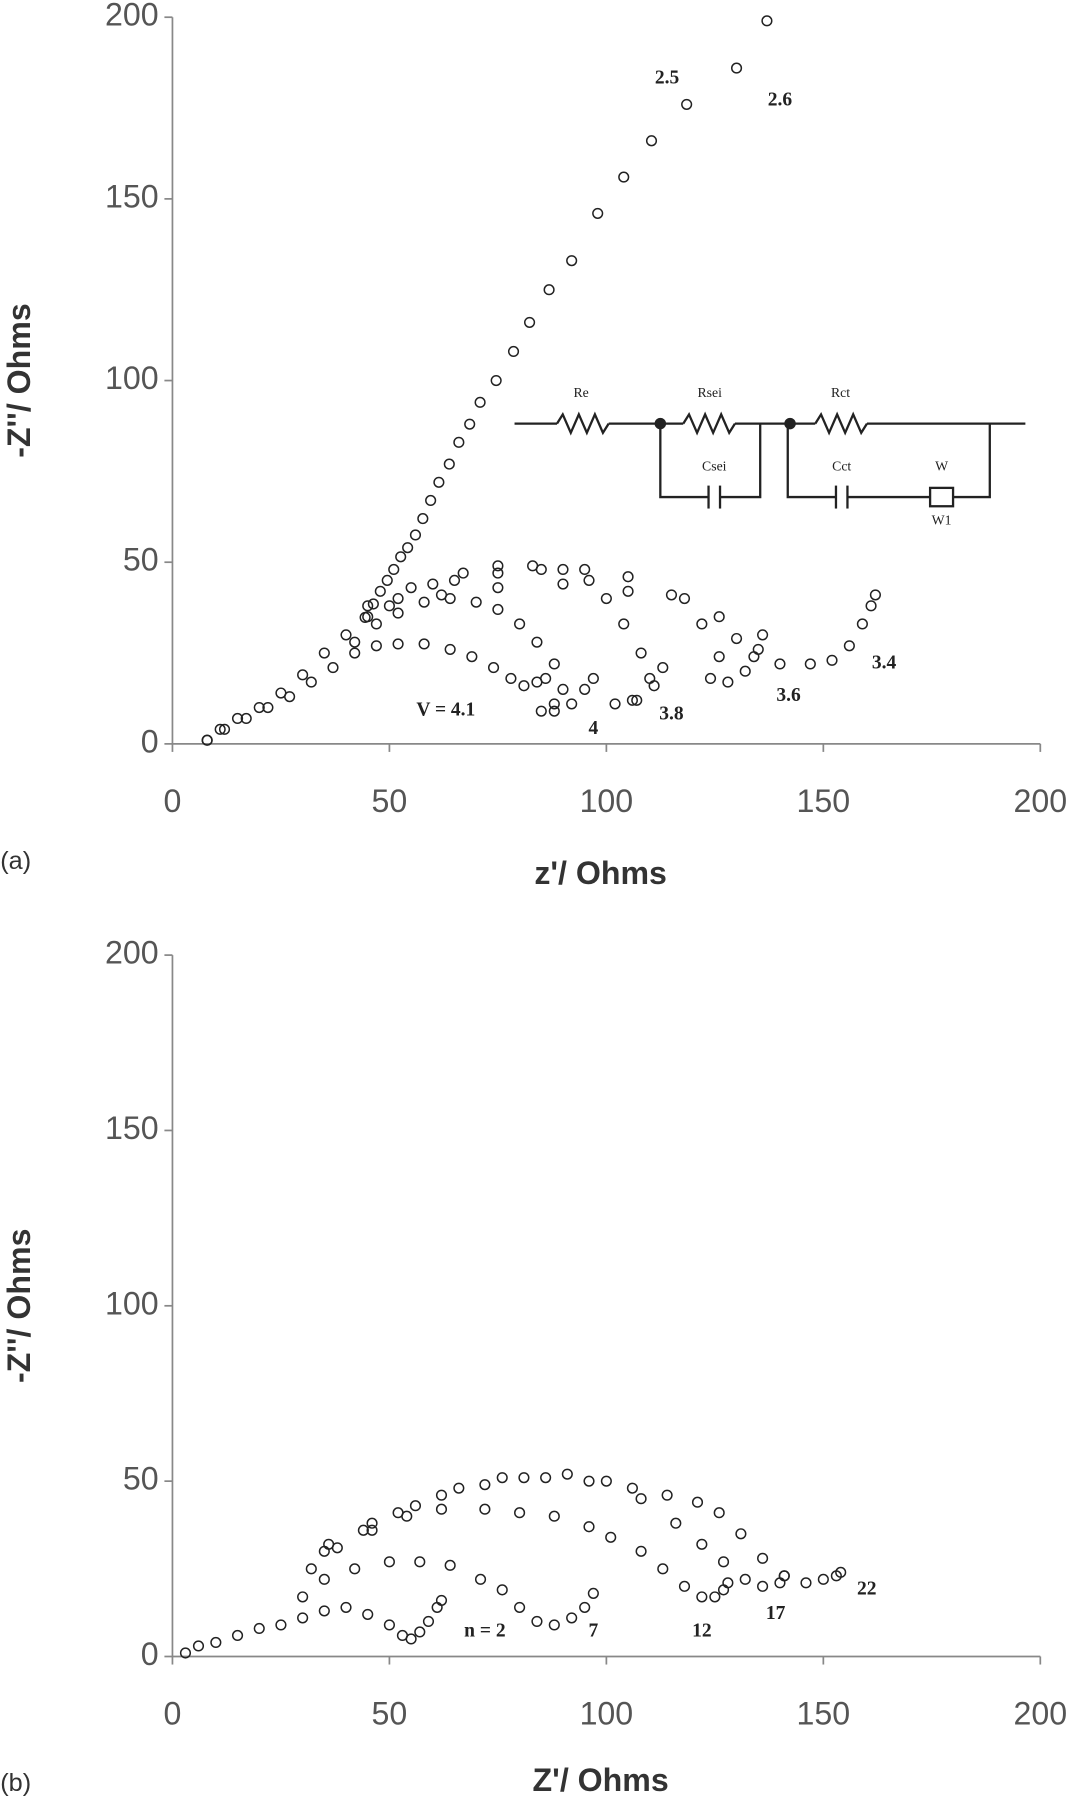  What do you see at coordinates (941, 497) in the screenshot?
I see `warburg-element` at bounding box center [941, 497].